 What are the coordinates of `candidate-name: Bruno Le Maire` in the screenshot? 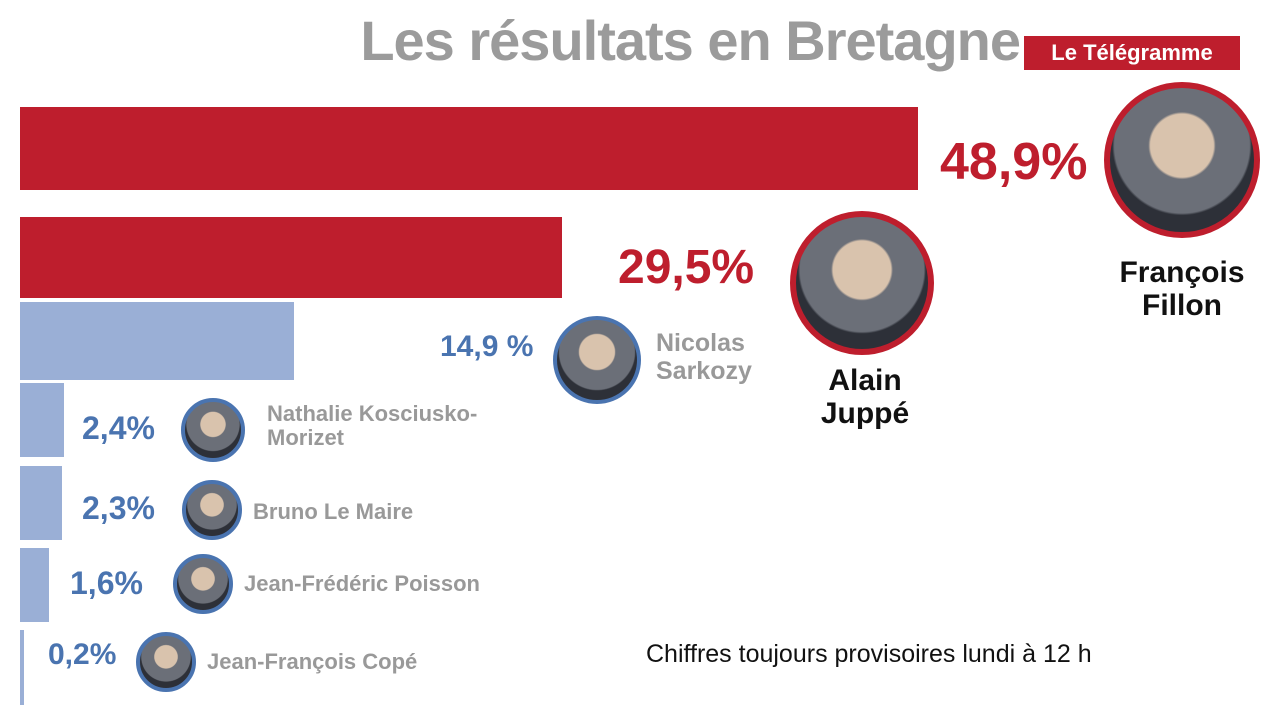 It's located at (333, 511).